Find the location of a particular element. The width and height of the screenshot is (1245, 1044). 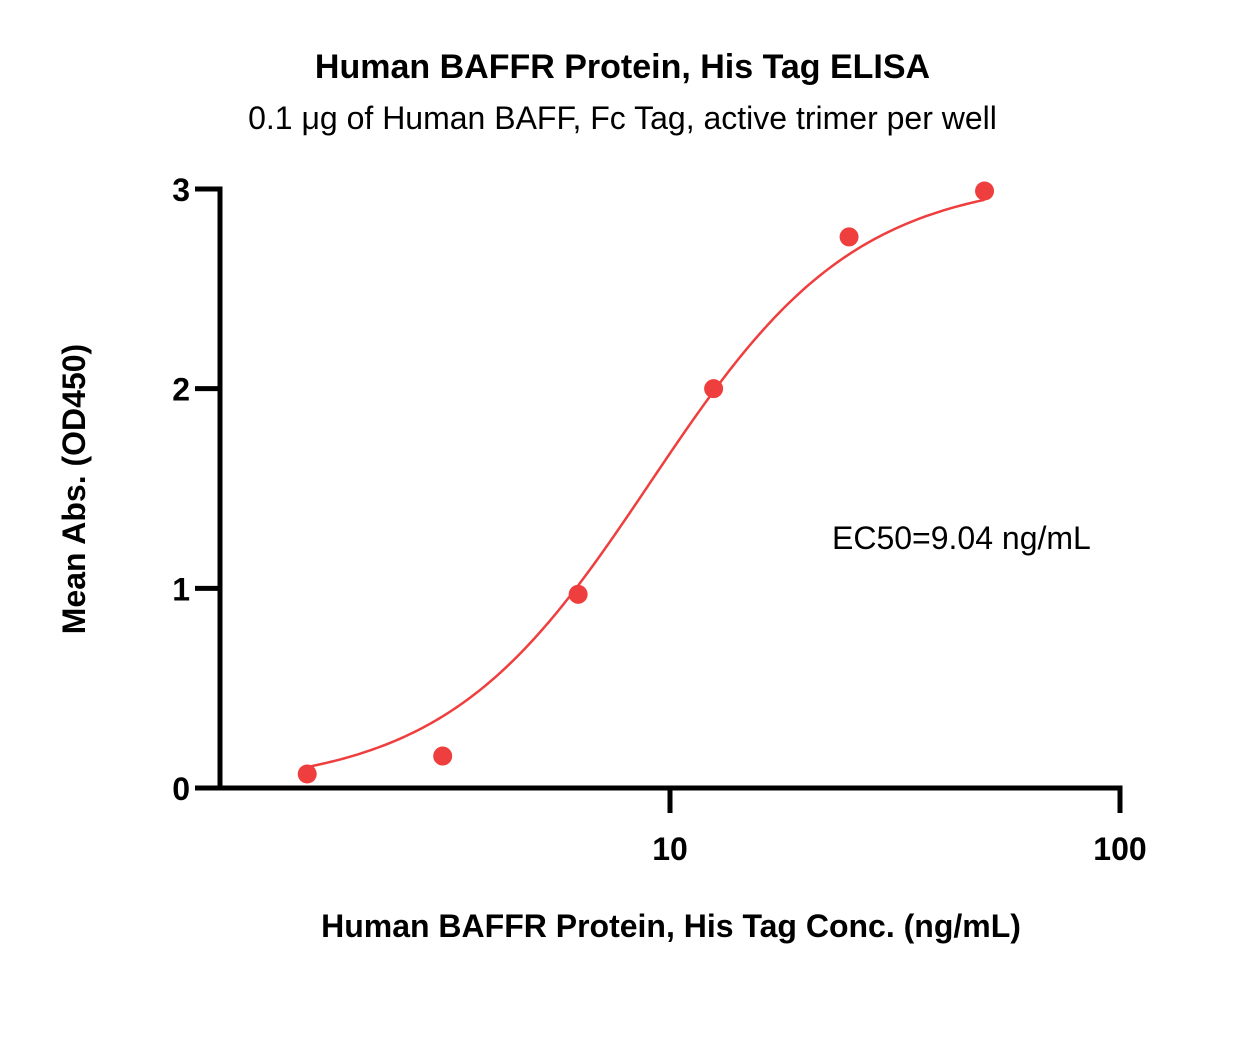

x-tick-label-0: 10 is located at coordinates (670, 849).